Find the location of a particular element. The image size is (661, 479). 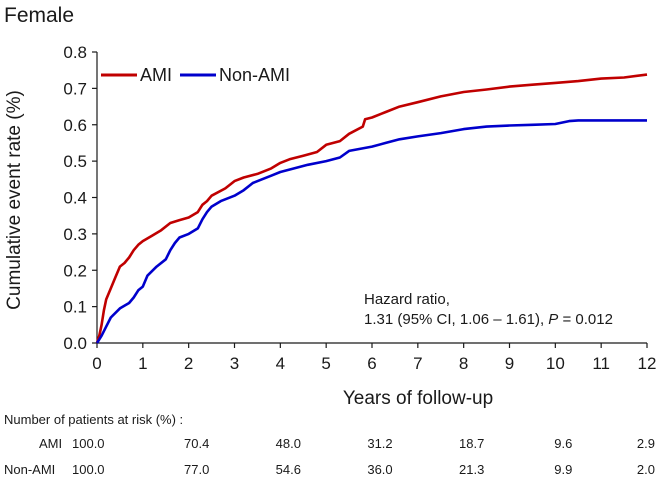

legend: AMI Non-AMI is located at coordinates (195, 75).